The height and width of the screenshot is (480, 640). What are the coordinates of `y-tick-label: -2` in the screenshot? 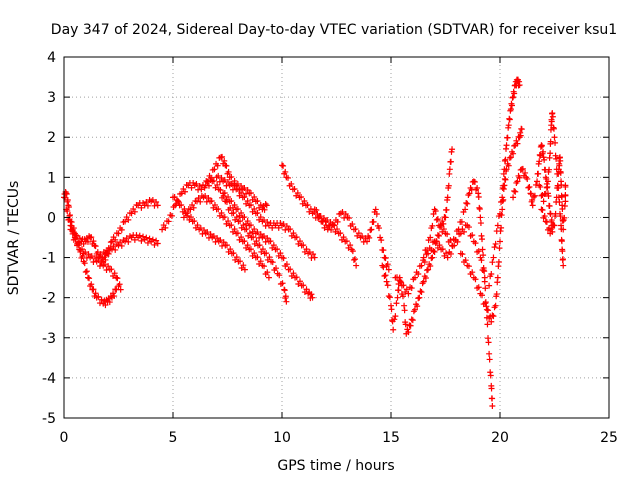 It's located at (49, 299).